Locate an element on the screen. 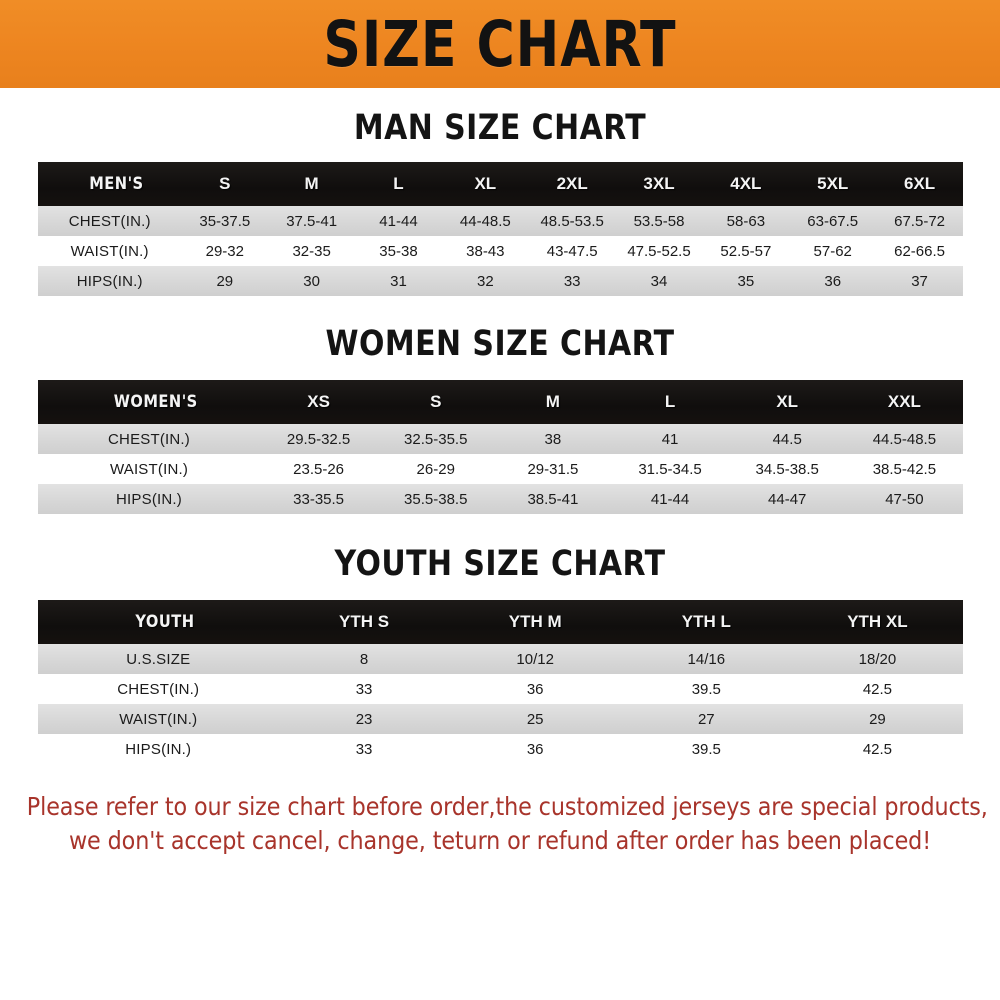 This screenshot has width=1000, height=1000. cell-value: 27 is located at coordinates (706, 719).